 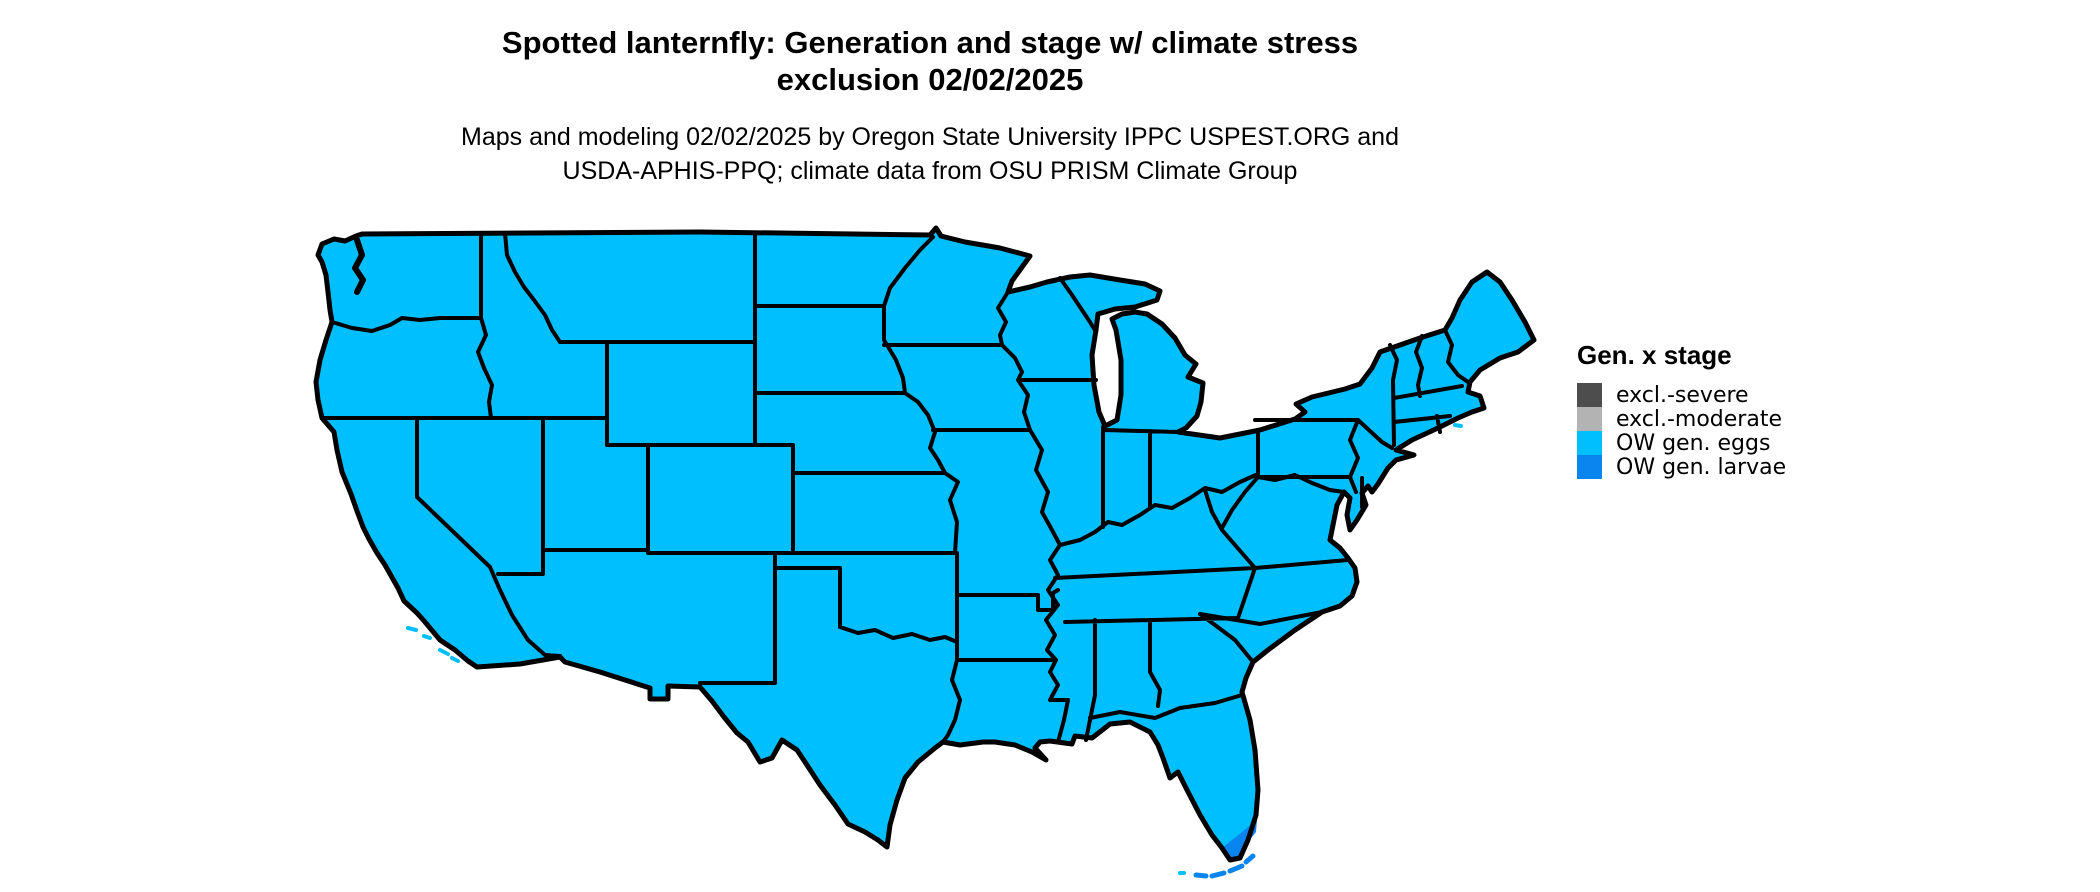 I want to click on legend-item: OW gen. eggs, so click(x=1707, y=443).